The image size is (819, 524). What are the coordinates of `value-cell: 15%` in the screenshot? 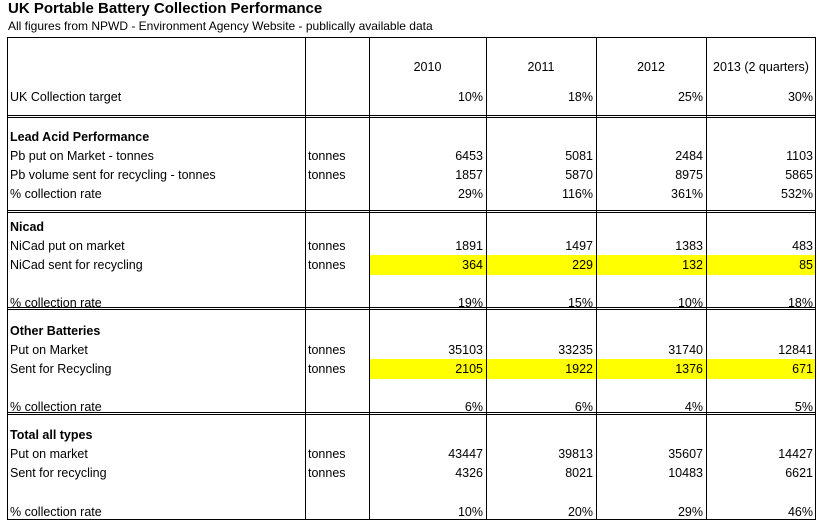 It's located at (580, 303).